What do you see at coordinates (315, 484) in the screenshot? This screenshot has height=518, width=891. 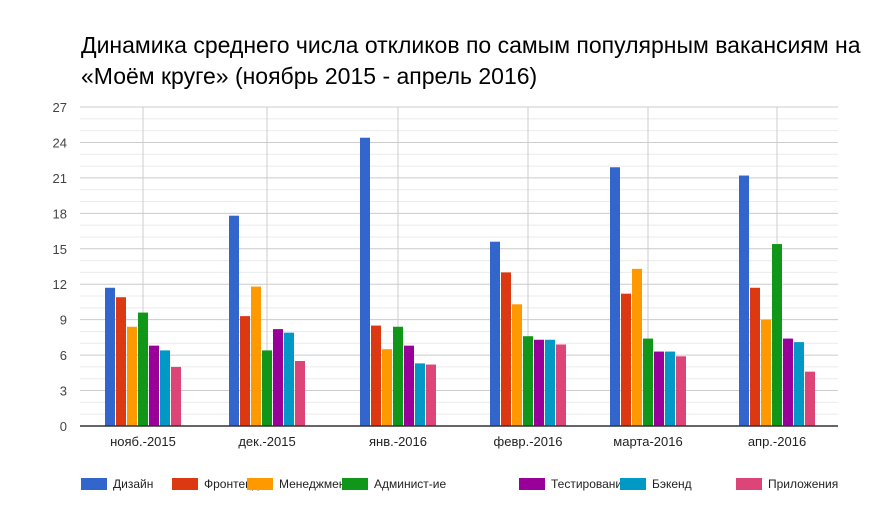 I see `legend-label: Менеджмент` at bounding box center [315, 484].